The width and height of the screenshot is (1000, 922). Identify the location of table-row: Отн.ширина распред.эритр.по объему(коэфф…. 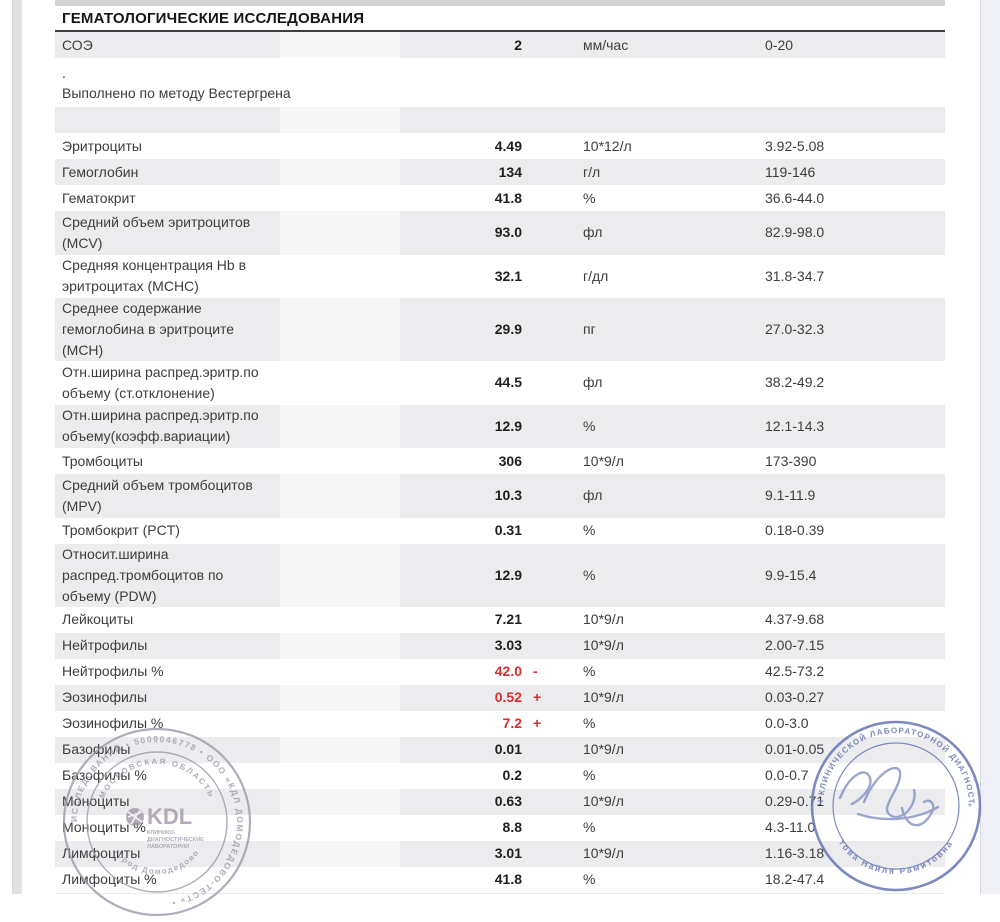
(500, 426).